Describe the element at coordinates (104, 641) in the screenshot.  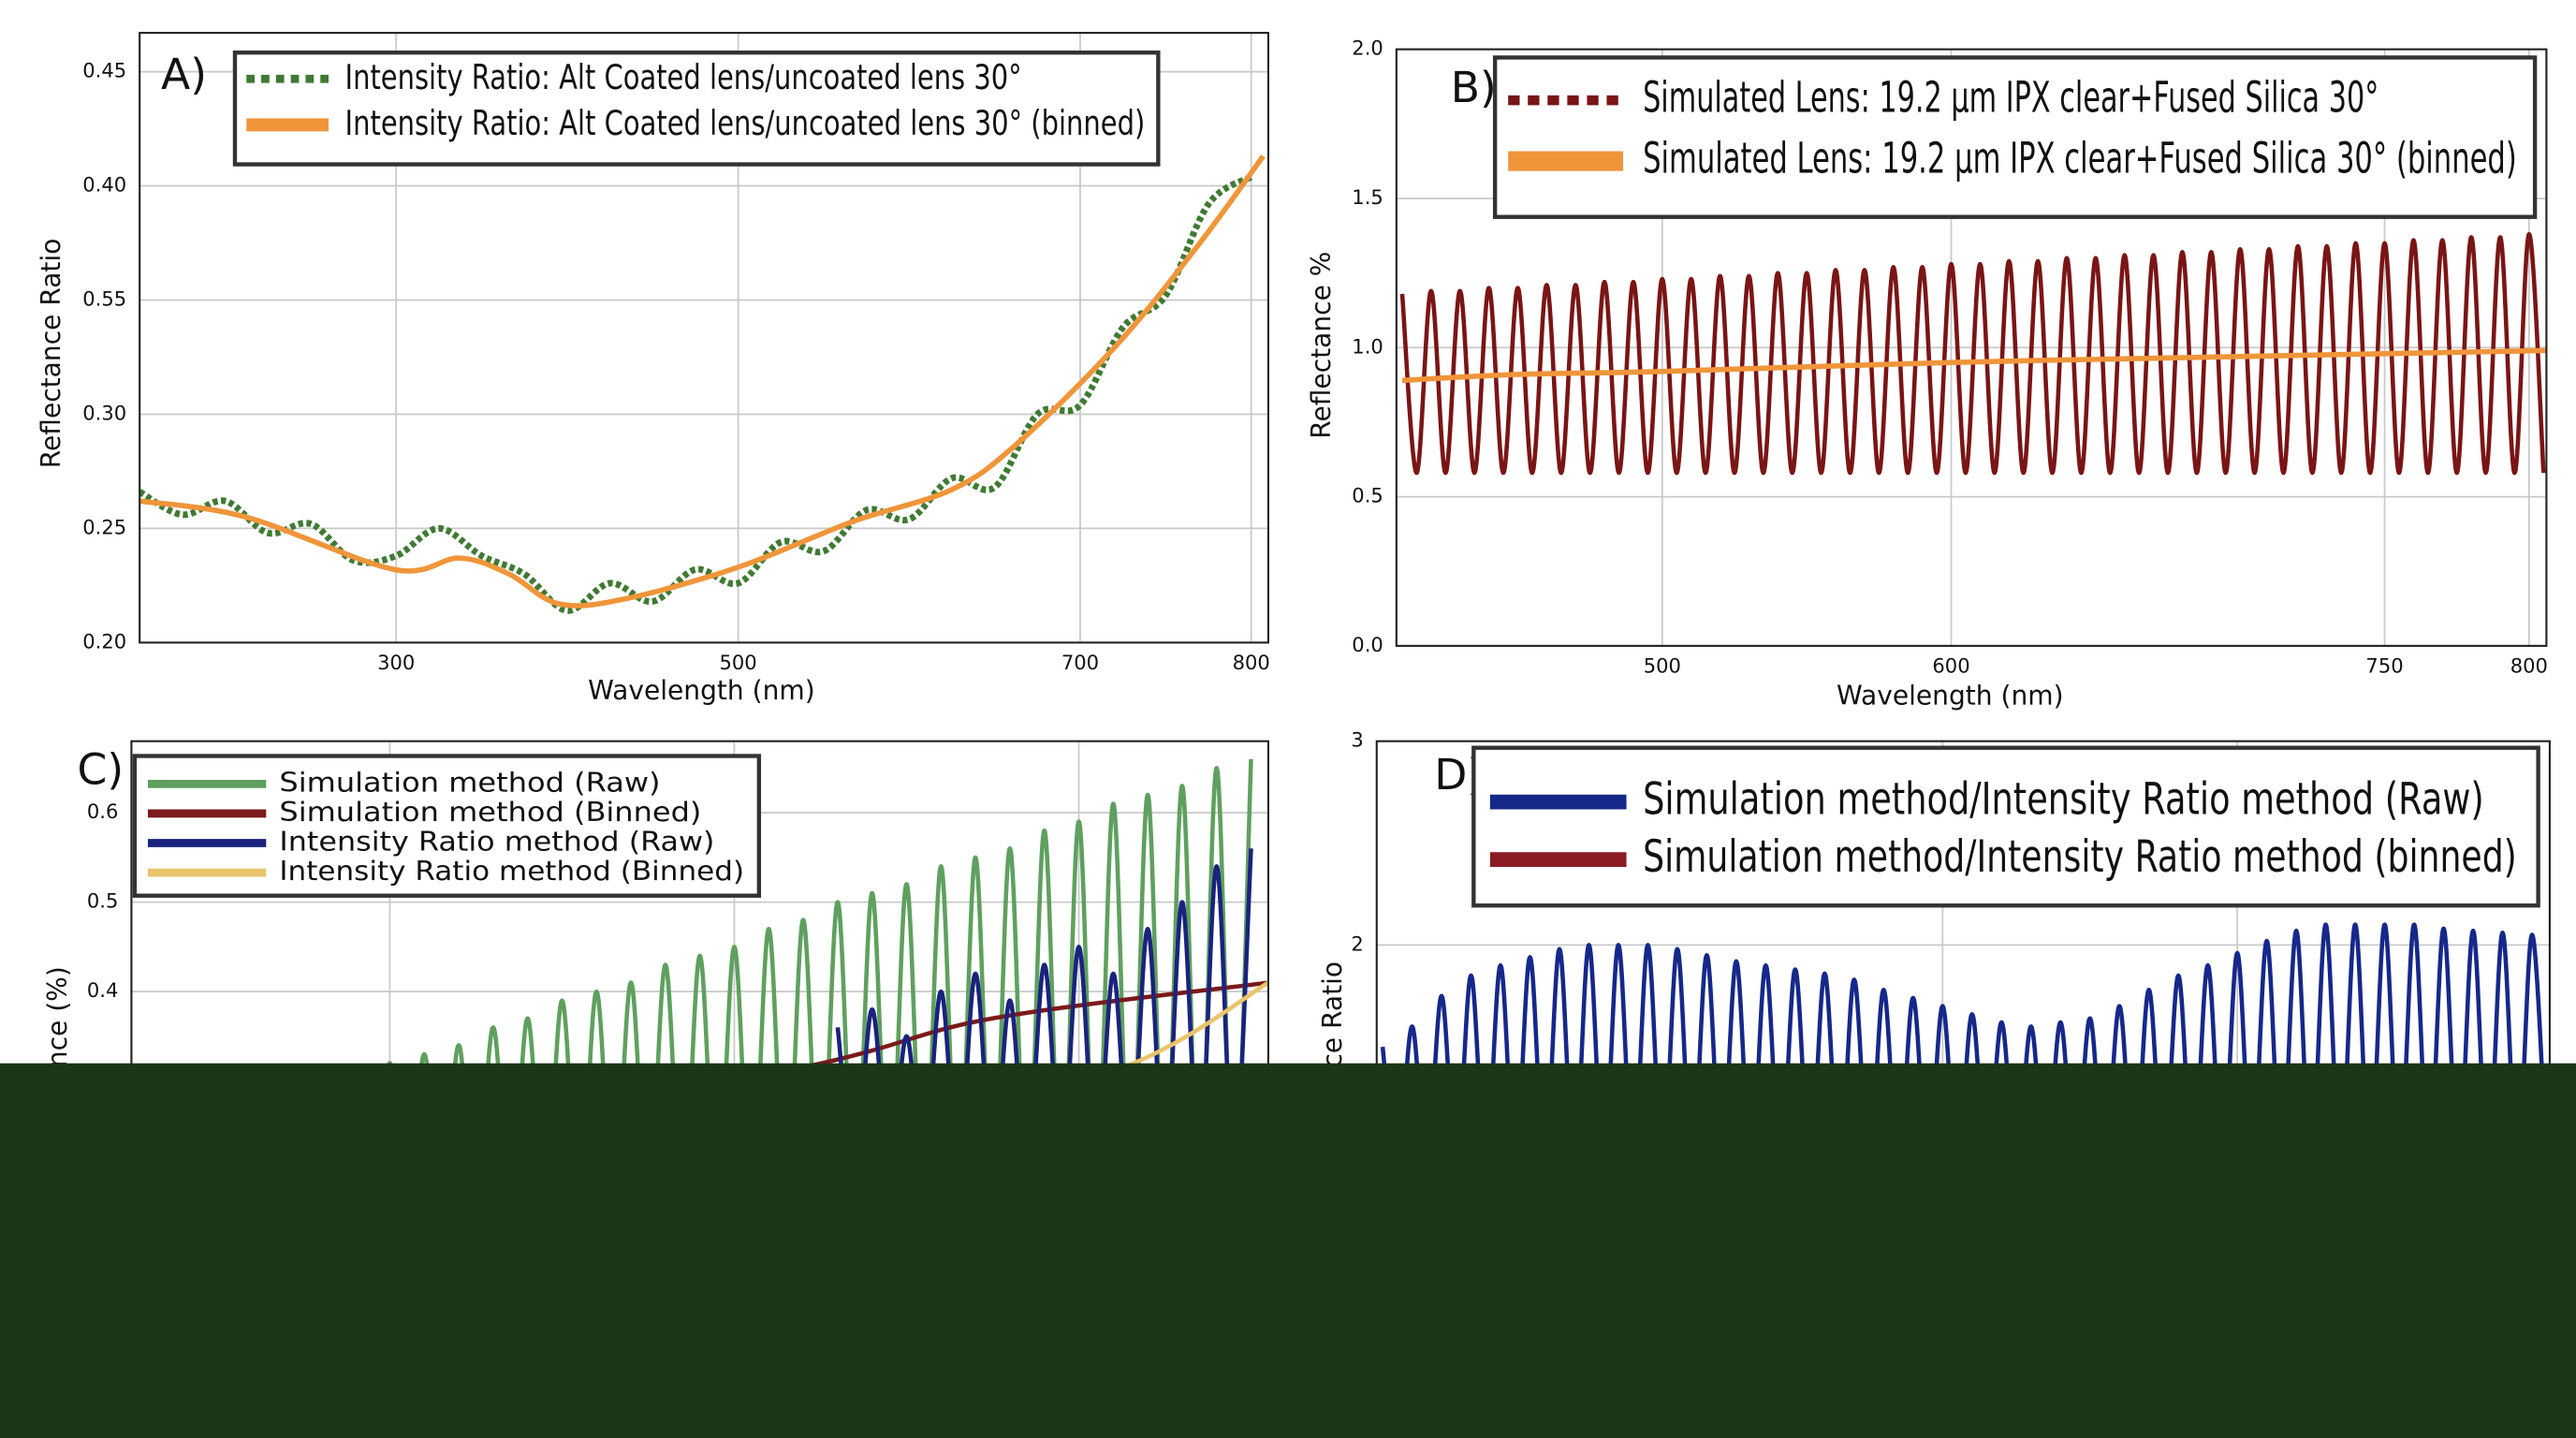
I see `y-tick-label: 0.20` at that location.